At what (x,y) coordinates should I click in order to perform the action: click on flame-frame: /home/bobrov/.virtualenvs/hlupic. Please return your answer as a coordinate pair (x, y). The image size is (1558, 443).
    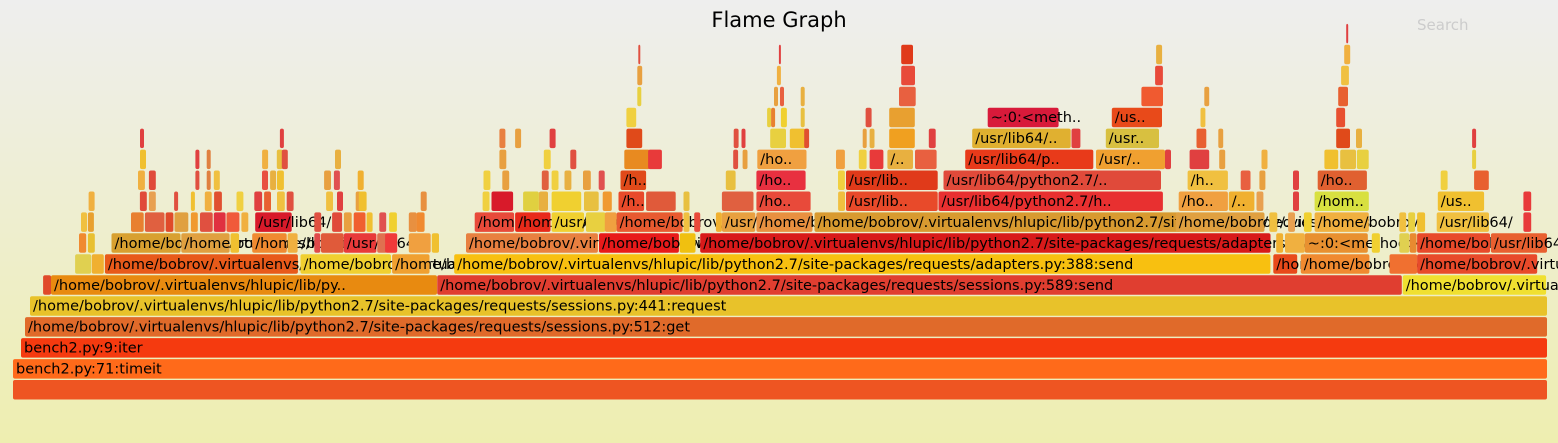
    Looking at the image, I should click on (226, 264).